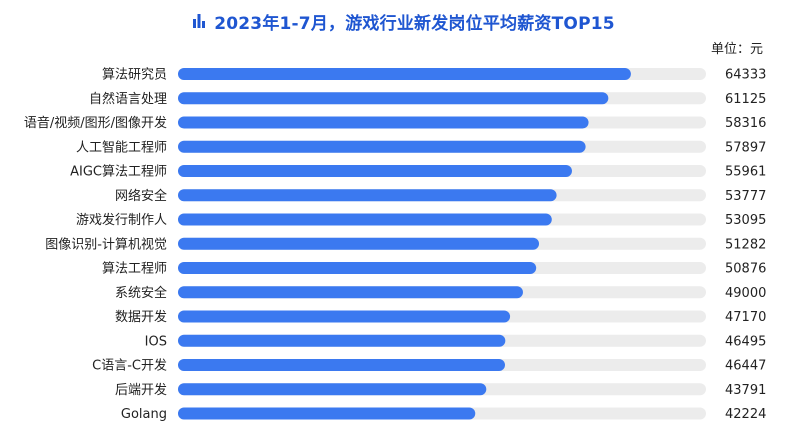 This screenshot has height=434, width=807. I want to click on value-label: 46447, so click(745, 366).